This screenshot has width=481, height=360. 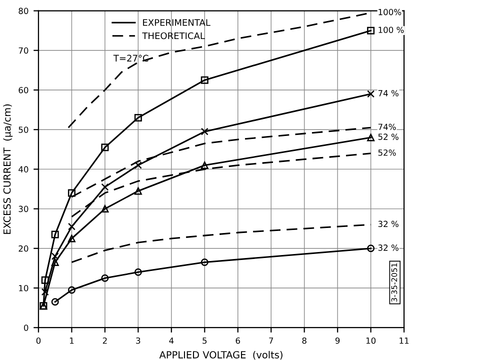 I want to click on y-tick-label: 30, so click(x=23, y=209).